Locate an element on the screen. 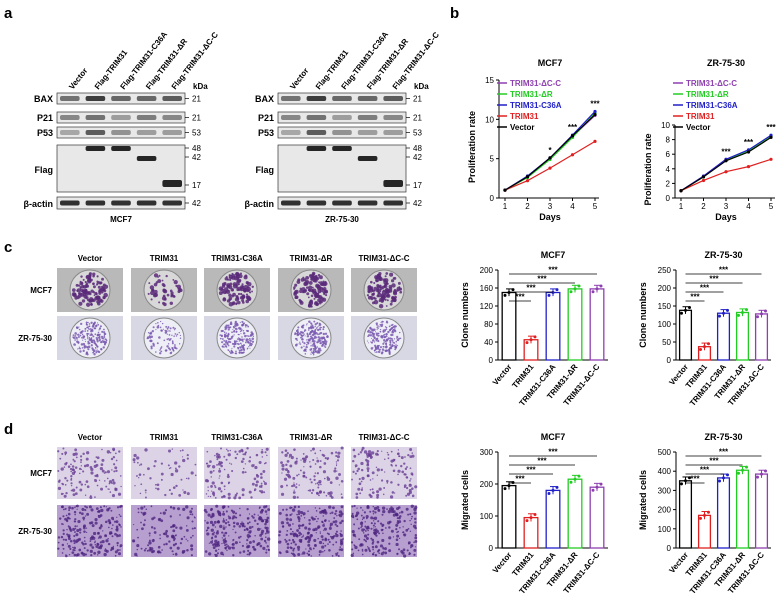 Image resolution: width=780 pixels, height=602 pixels. data-point is located at coordinates (550, 158).